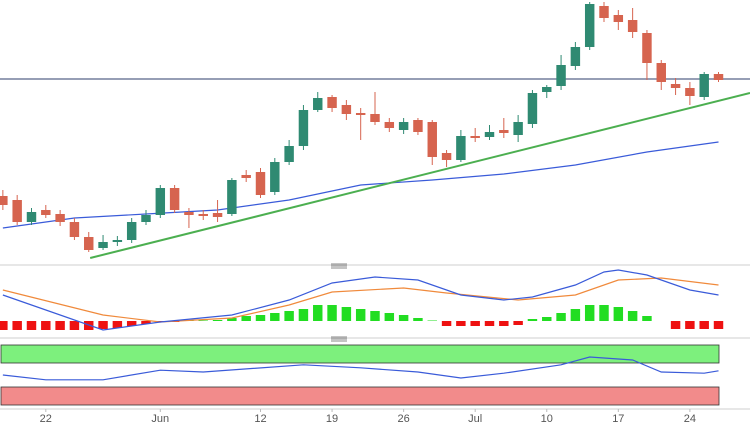 The width and height of the screenshot is (750, 430). What do you see at coordinates (547, 419) in the screenshot?
I see `x-tick-label: 10` at bounding box center [547, 419].